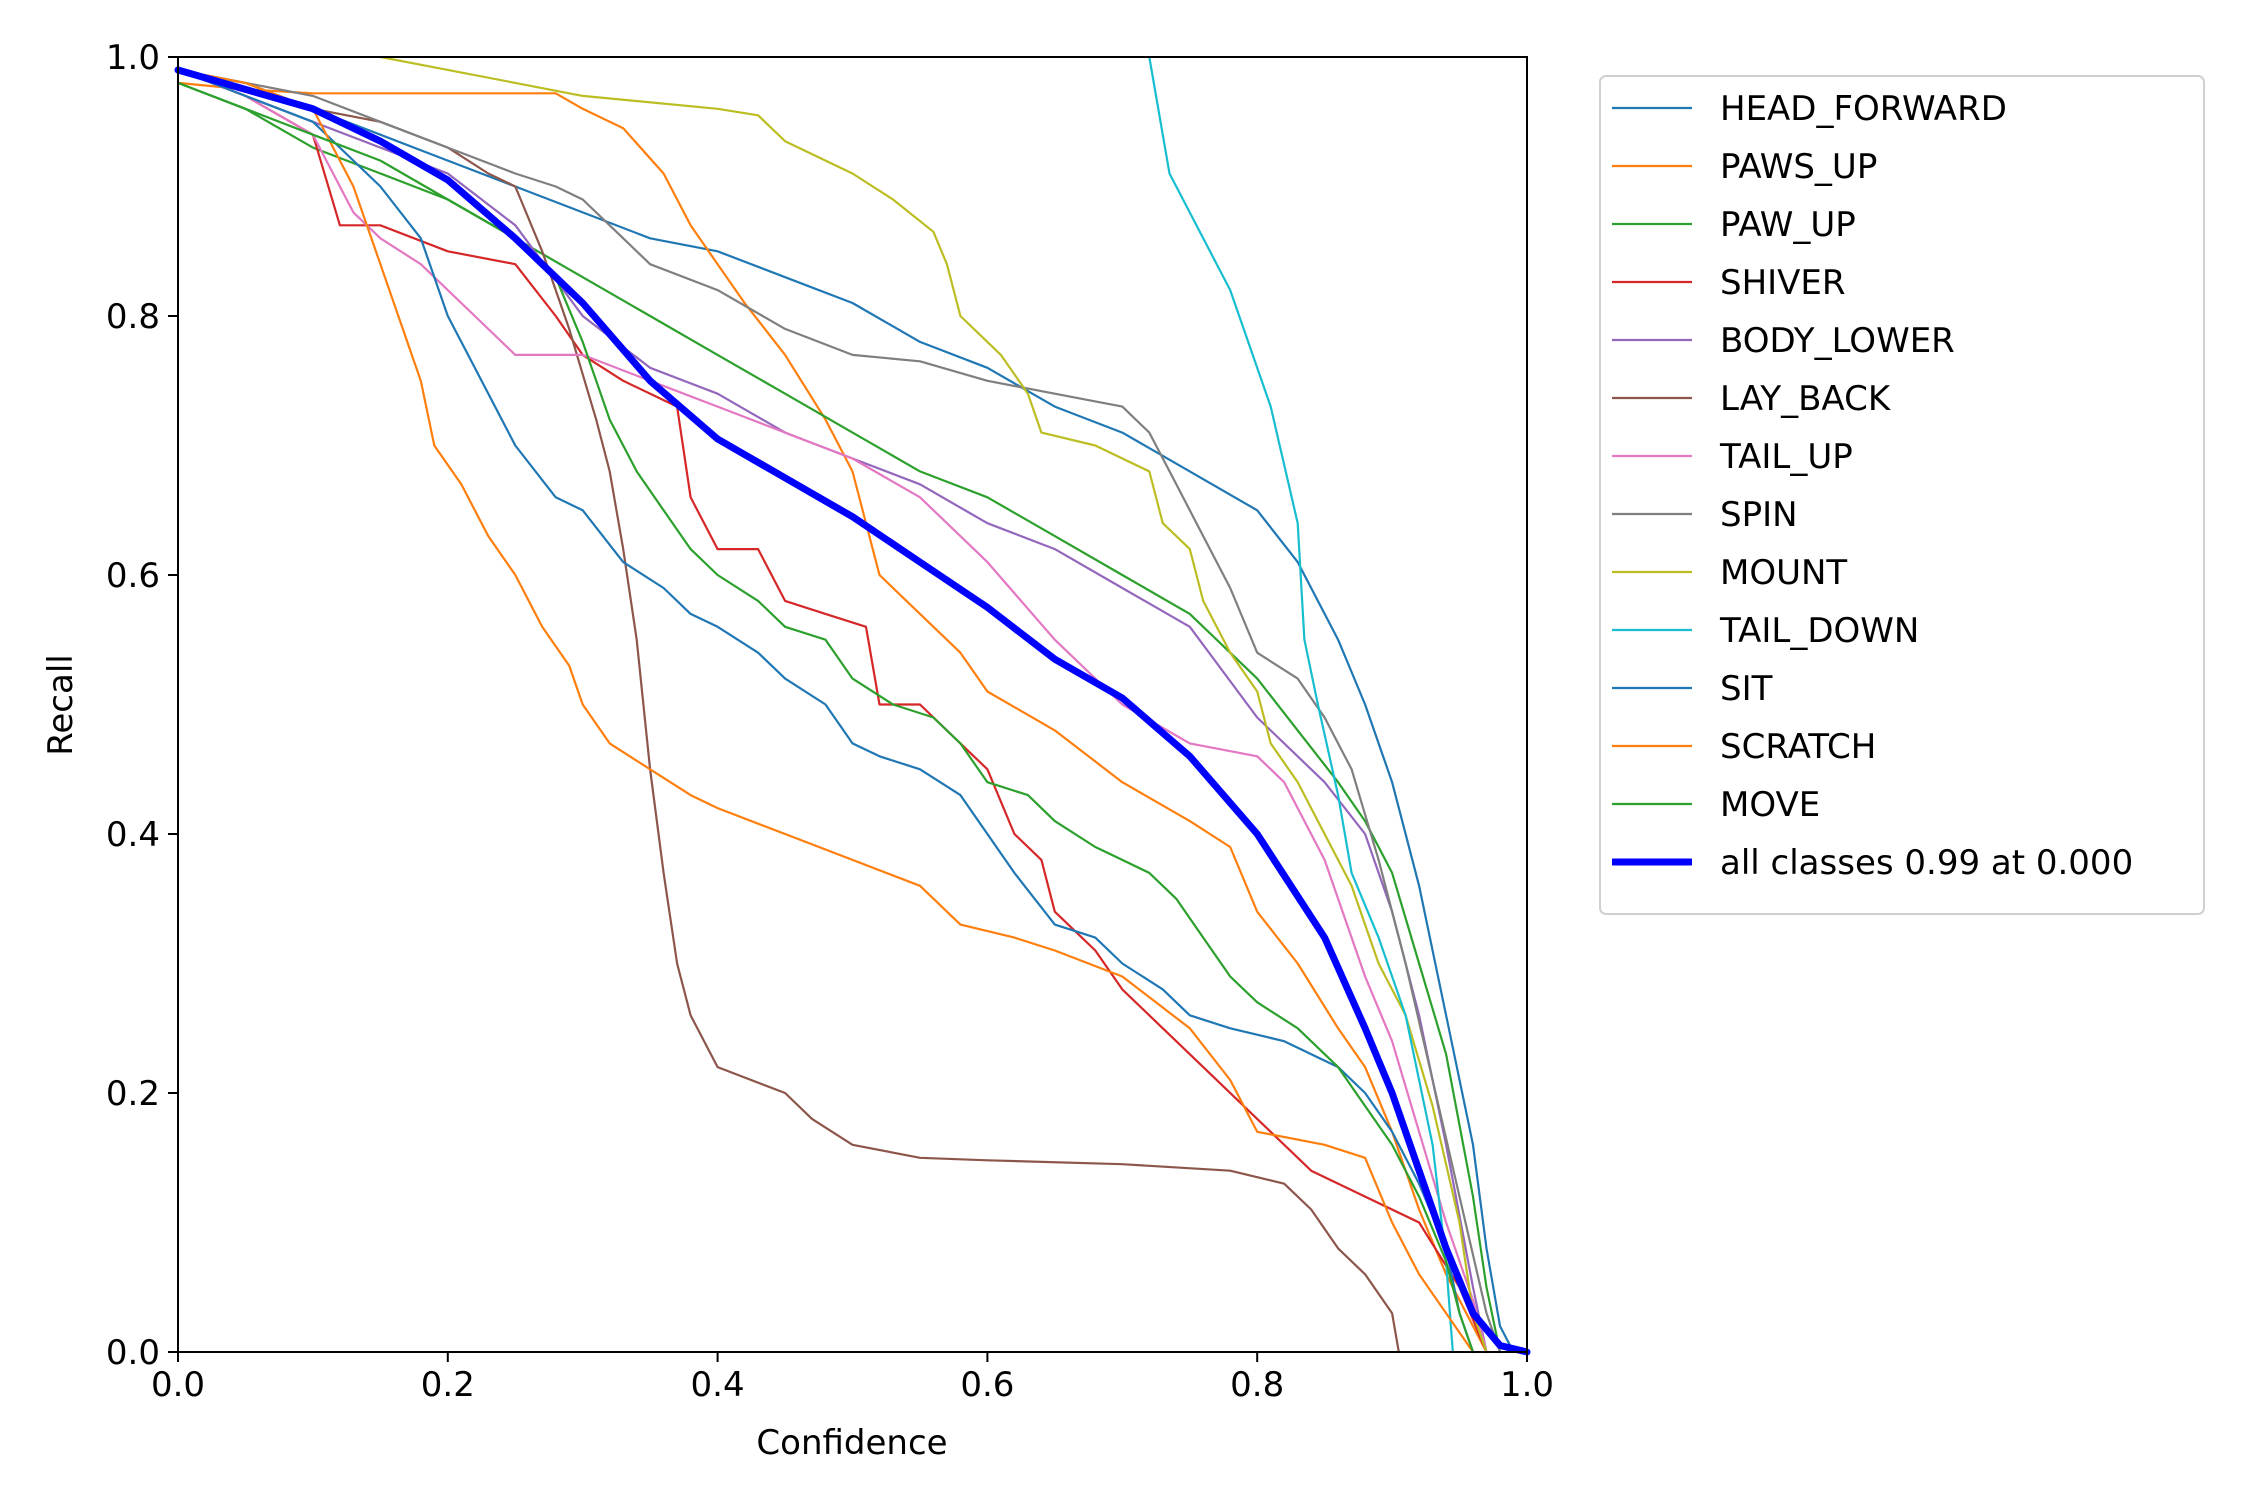 The image size is (2250, 1504). Describe the element at coordinates (133, 1094) in the screenshot. I see `y-tick-label: 0.2` at that location.